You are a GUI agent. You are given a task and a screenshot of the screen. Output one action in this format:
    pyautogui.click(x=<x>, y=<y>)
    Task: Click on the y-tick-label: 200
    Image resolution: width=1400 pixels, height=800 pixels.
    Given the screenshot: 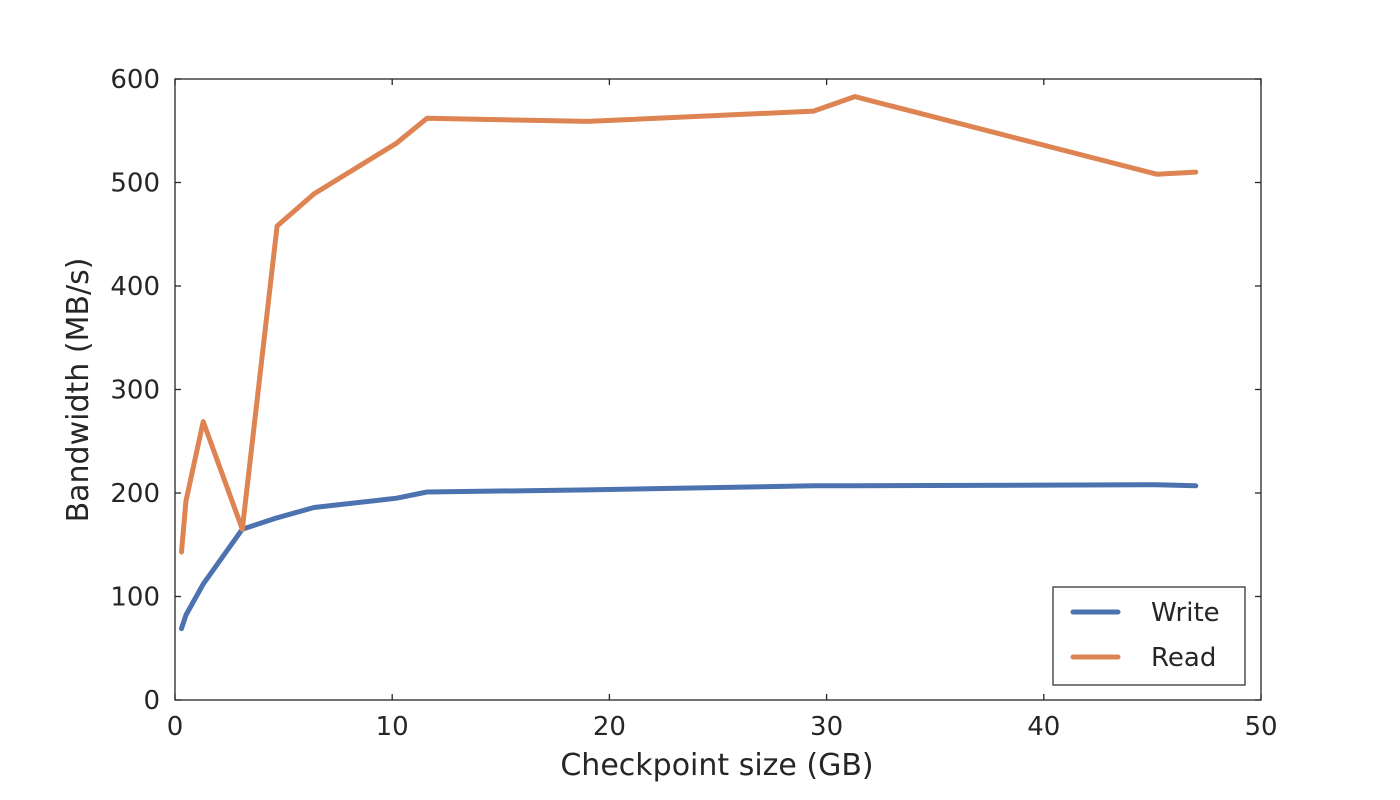 What is the action you would take?
    pyautogui.click(x=135, y=494)
    